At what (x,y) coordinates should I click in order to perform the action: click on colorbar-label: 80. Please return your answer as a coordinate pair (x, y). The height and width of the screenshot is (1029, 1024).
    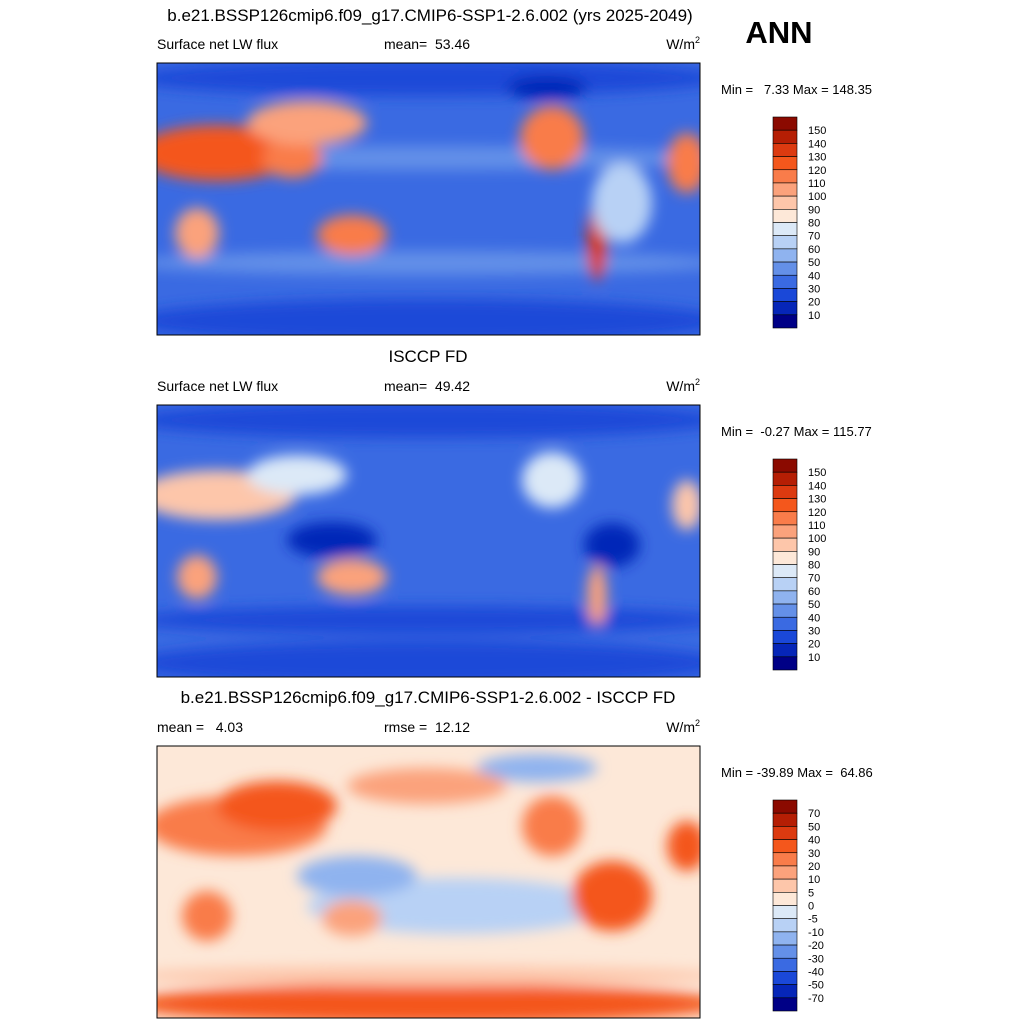
    Looking at the image, I should click on (814, 566).